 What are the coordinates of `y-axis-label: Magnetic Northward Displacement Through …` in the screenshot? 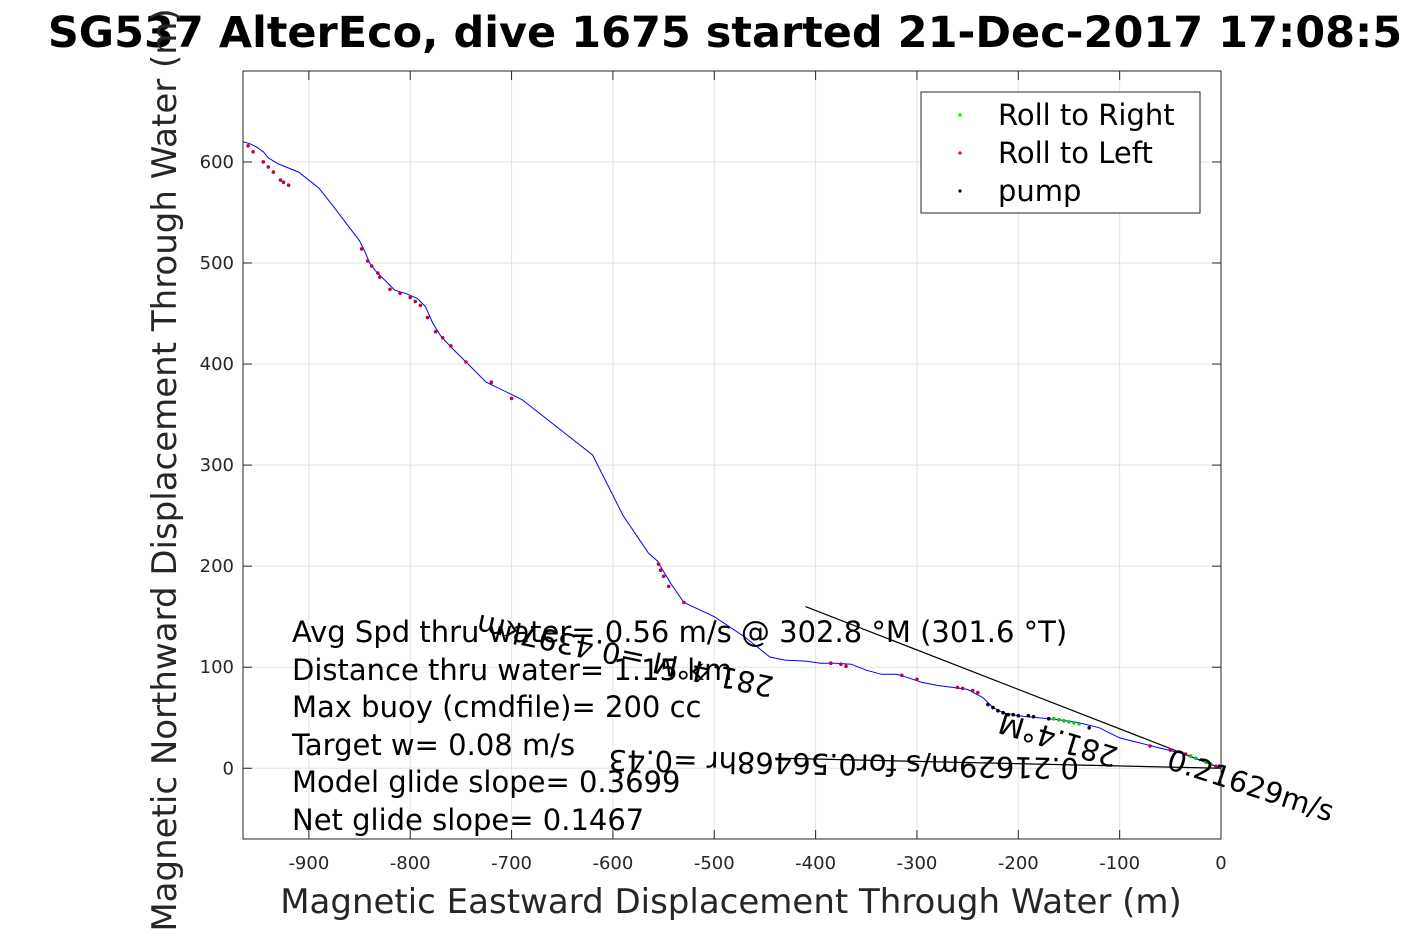 It's located at (165, 469).